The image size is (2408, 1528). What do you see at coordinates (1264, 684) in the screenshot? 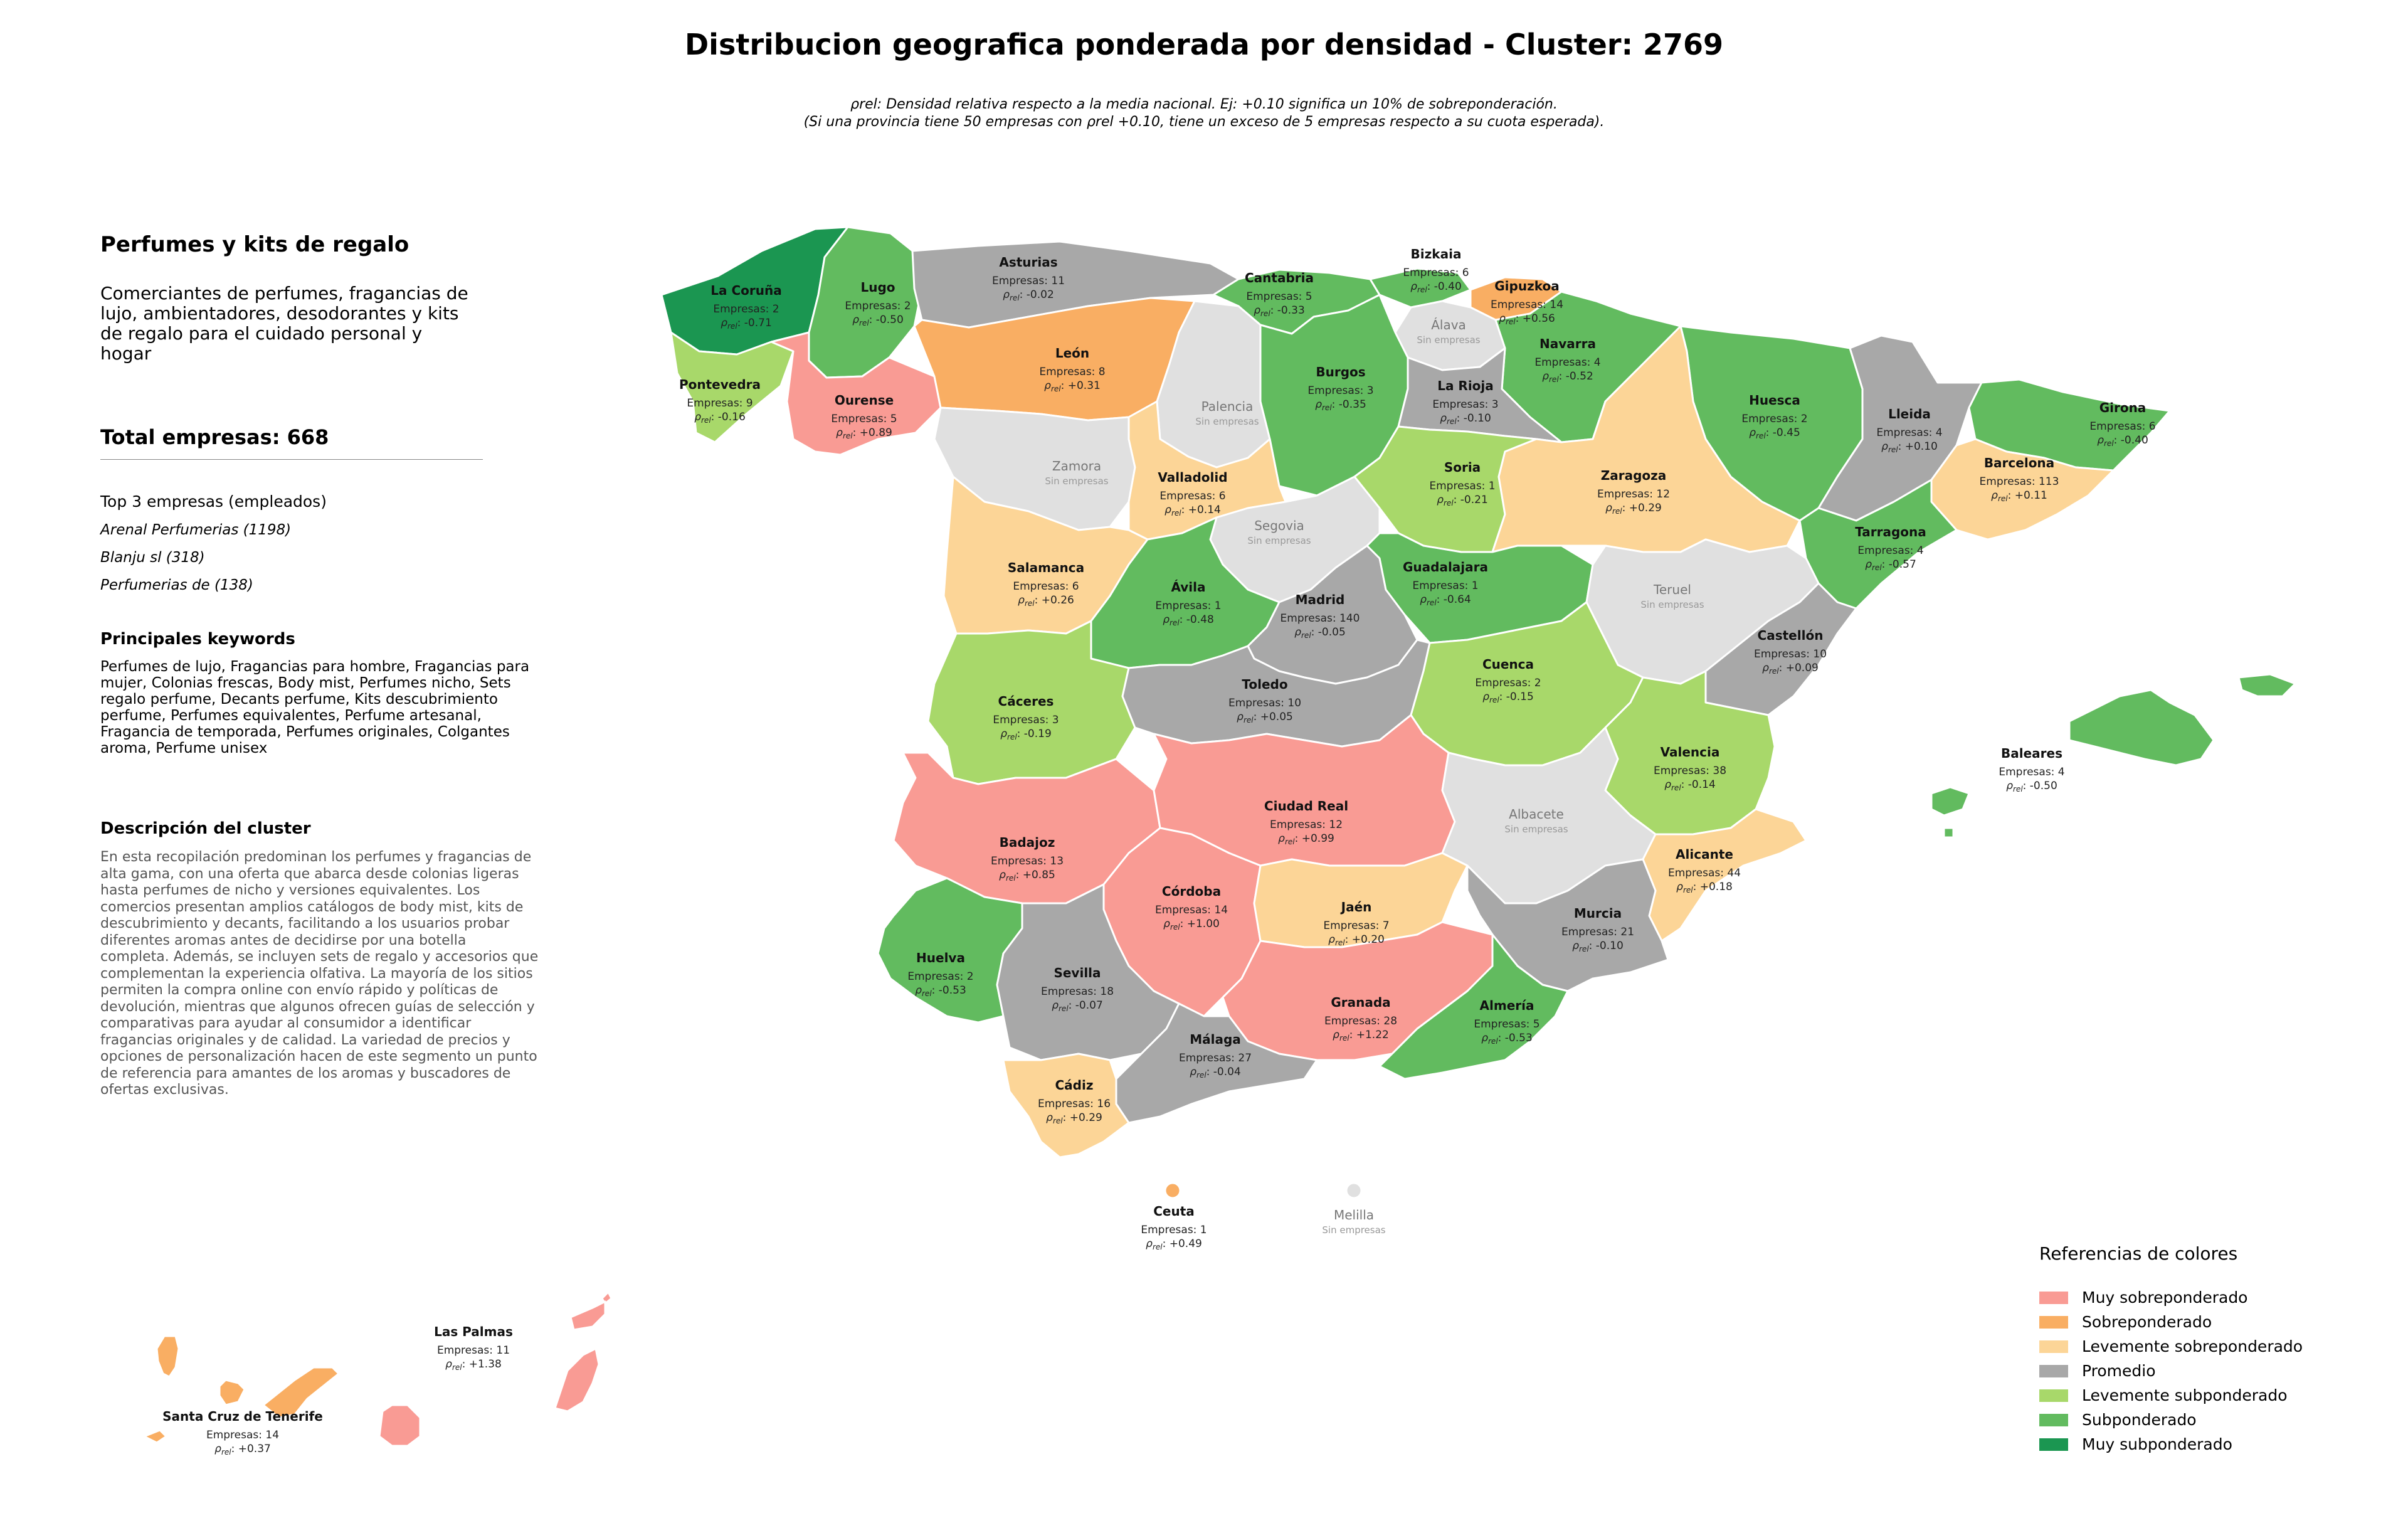
I see `province-label-toledo: Toledo` at bounding box center [1264, 684].